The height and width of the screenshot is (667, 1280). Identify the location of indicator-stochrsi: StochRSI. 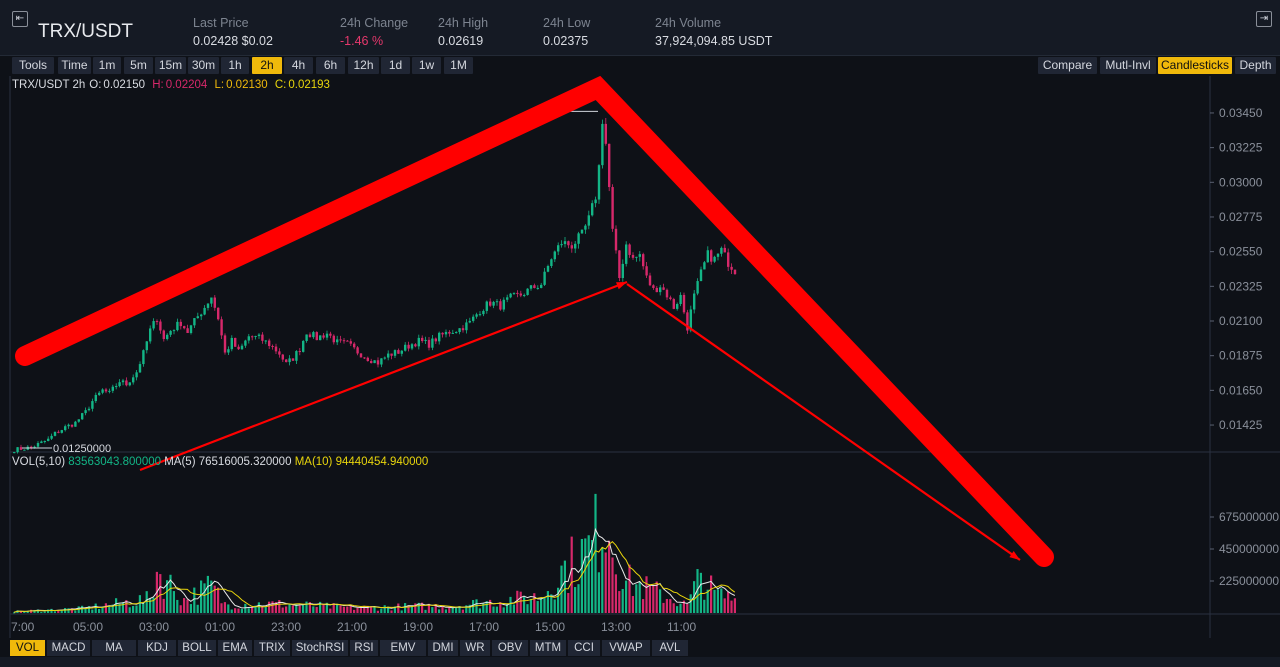
(320, 648).